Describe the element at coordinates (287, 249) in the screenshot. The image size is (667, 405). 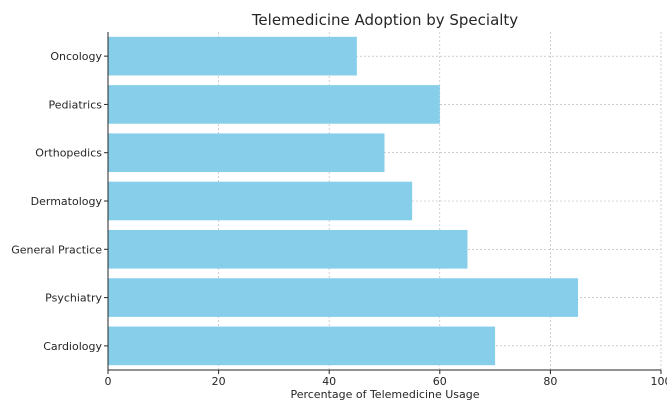
I see `bar-general-practice` at that location.